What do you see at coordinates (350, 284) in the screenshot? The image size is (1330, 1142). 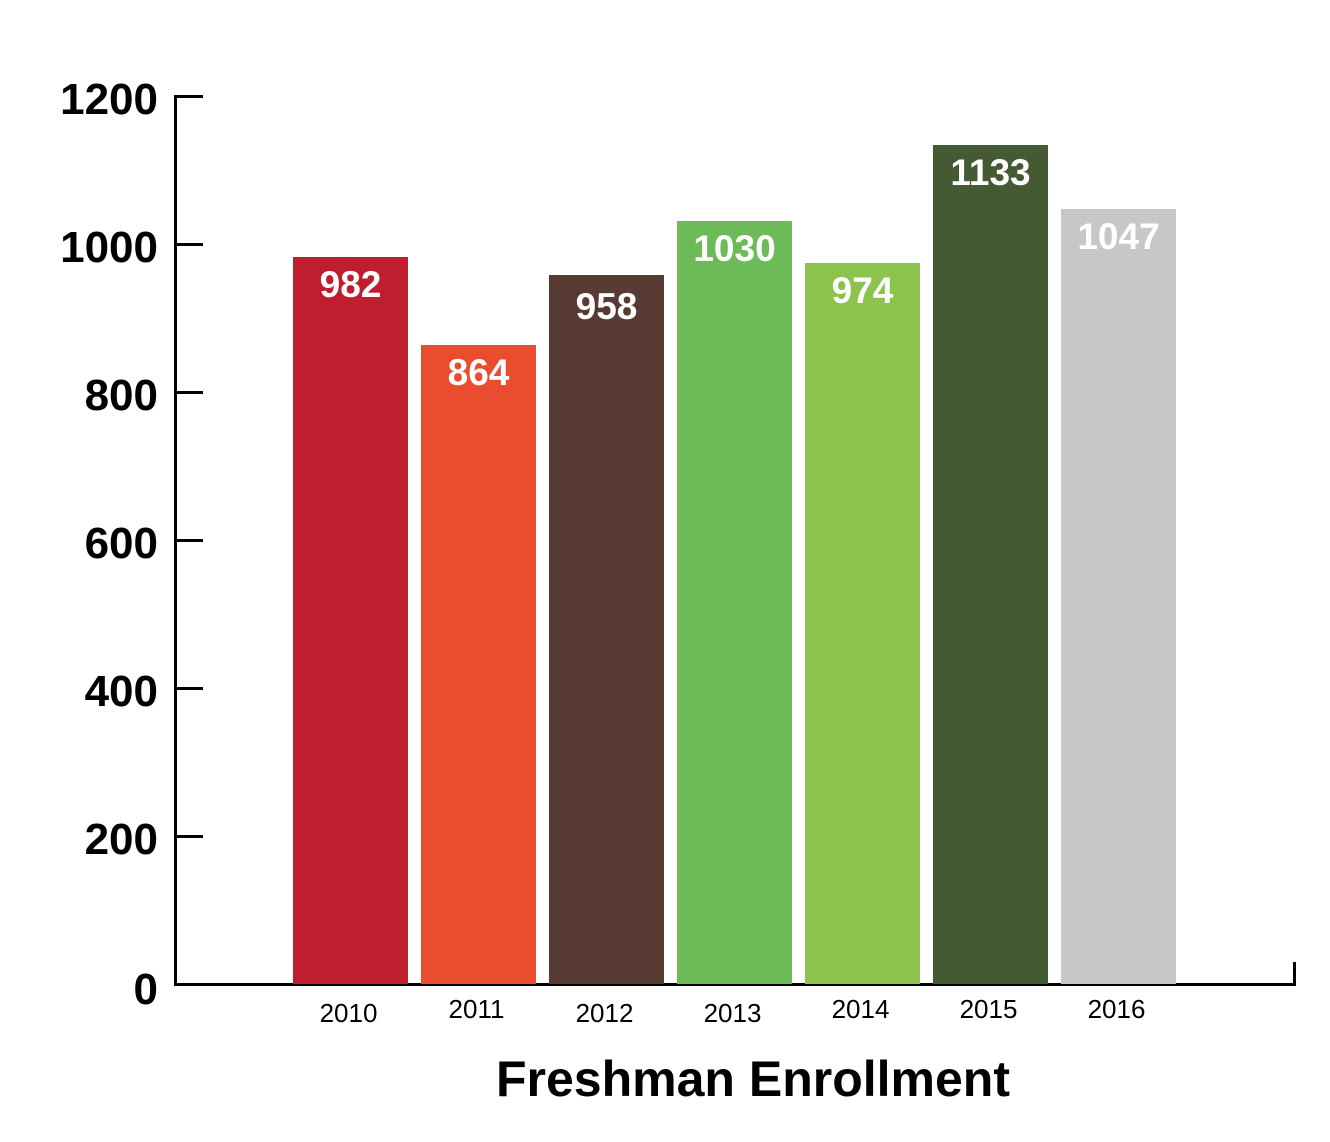 I see `bar-value-label: 982` at bounding box center [350, 284].